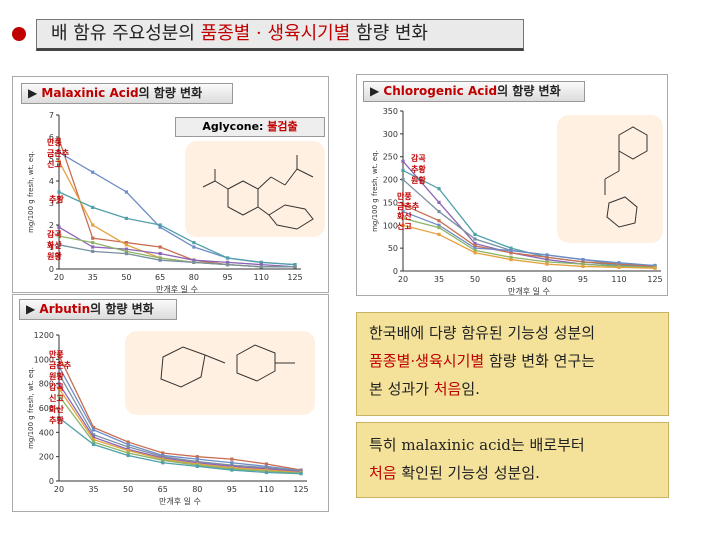 The image size is (720, 540). What do you see at coordinates (60, 365) in the screenshot?
I see `arbutin-legend-item: 금촌추` at bounding box center [60, 365].